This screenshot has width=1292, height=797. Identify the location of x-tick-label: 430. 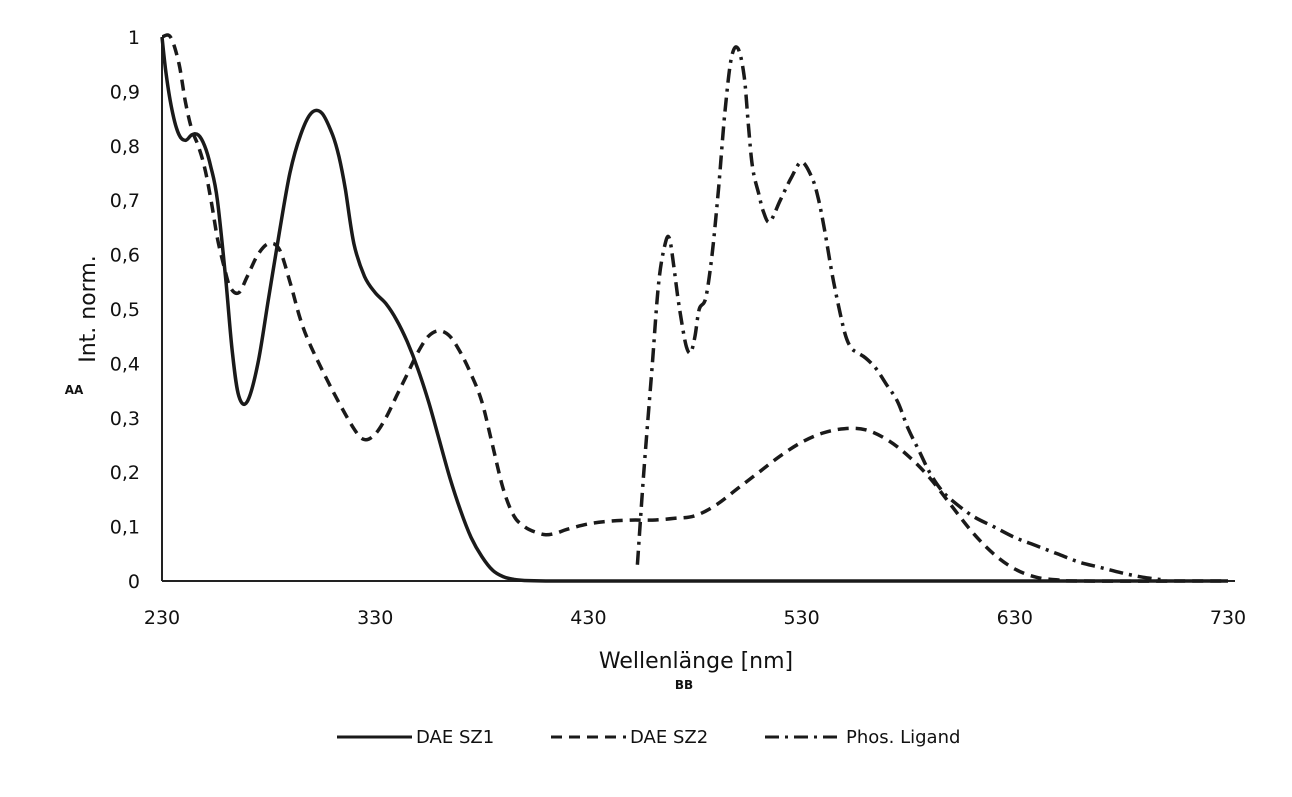
(588, 618).